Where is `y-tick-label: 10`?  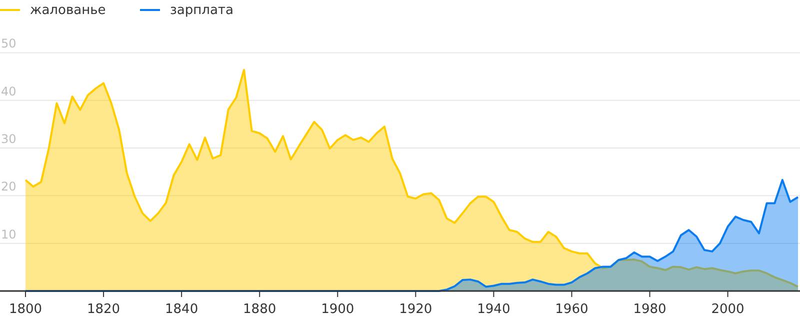
y-tick-label: 10 is located at coordinates (8, 234).